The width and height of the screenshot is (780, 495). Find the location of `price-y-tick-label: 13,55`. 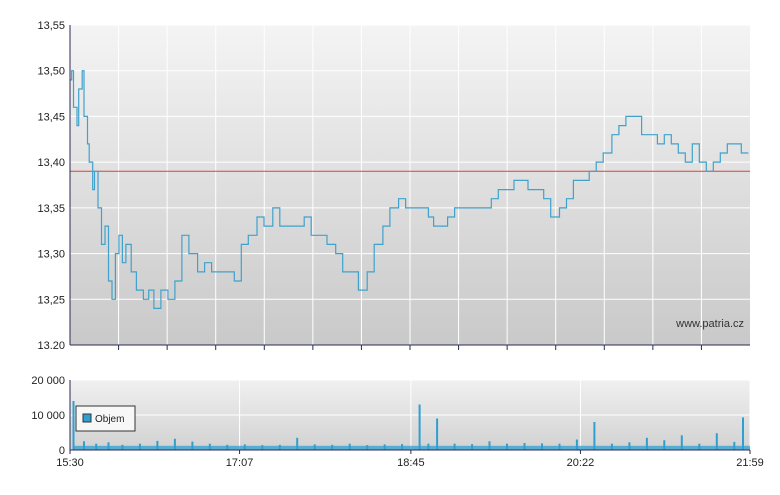

price-y-tick-label: 13,55 is located at coordinates (51, 26).